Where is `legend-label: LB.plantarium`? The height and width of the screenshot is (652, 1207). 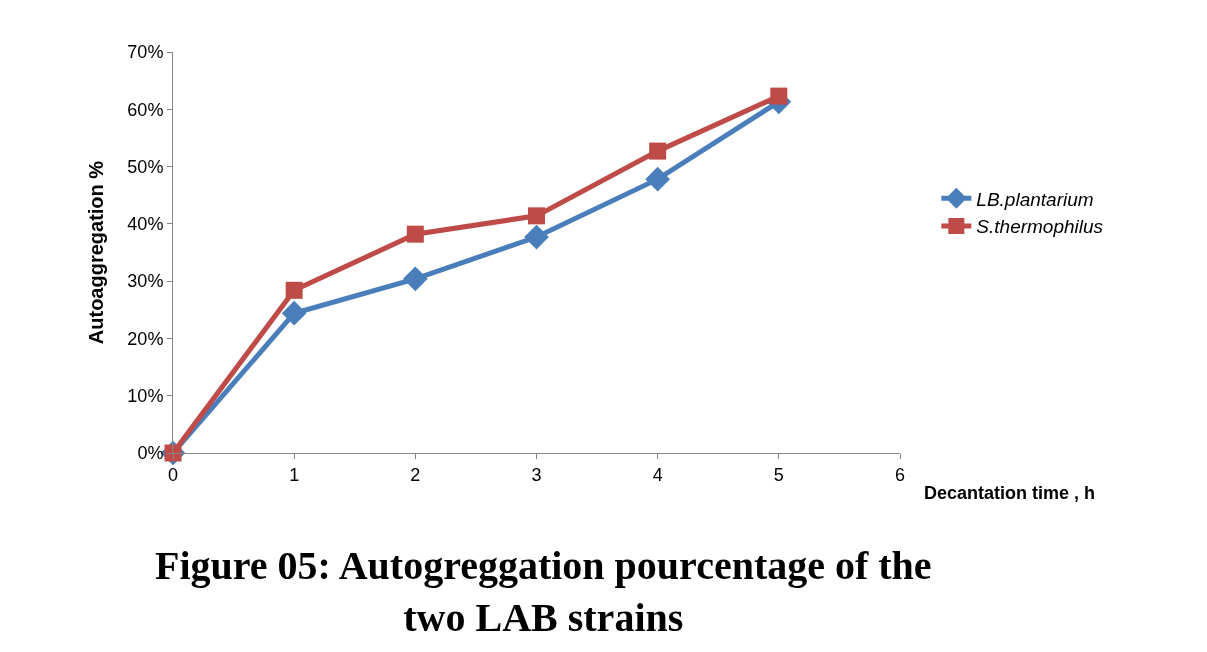
legend-label: LB.plantarium is located at coordinates (1035, 199).